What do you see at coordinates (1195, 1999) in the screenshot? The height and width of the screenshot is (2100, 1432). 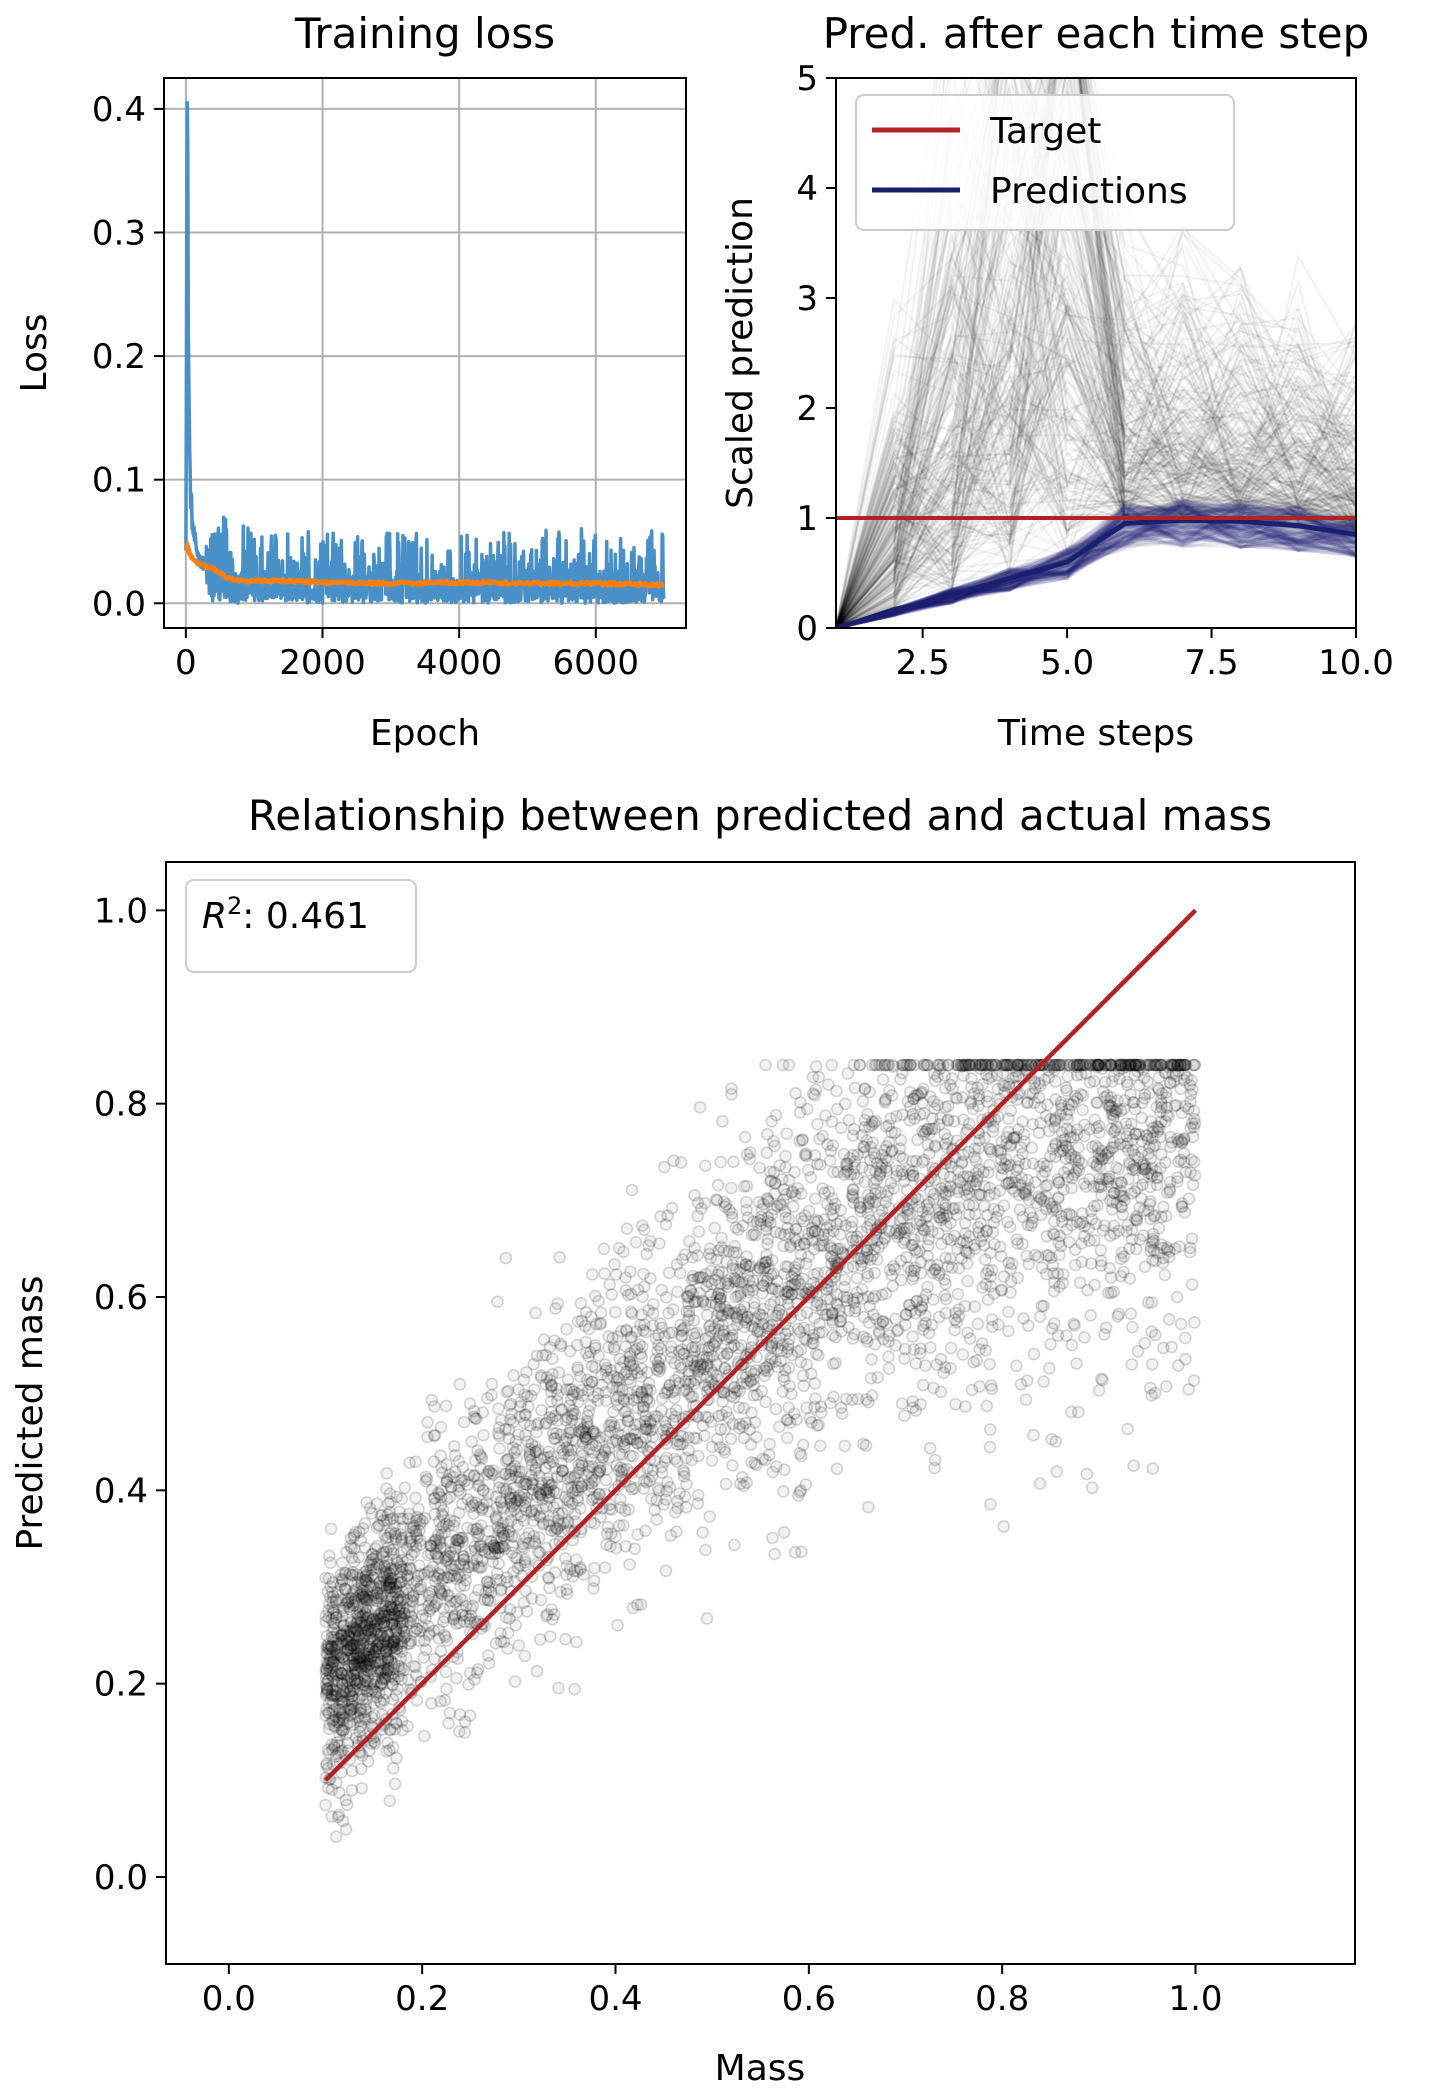 I see `mass-x-tick-label: 1.0` at bounding box center [1195, 1999].